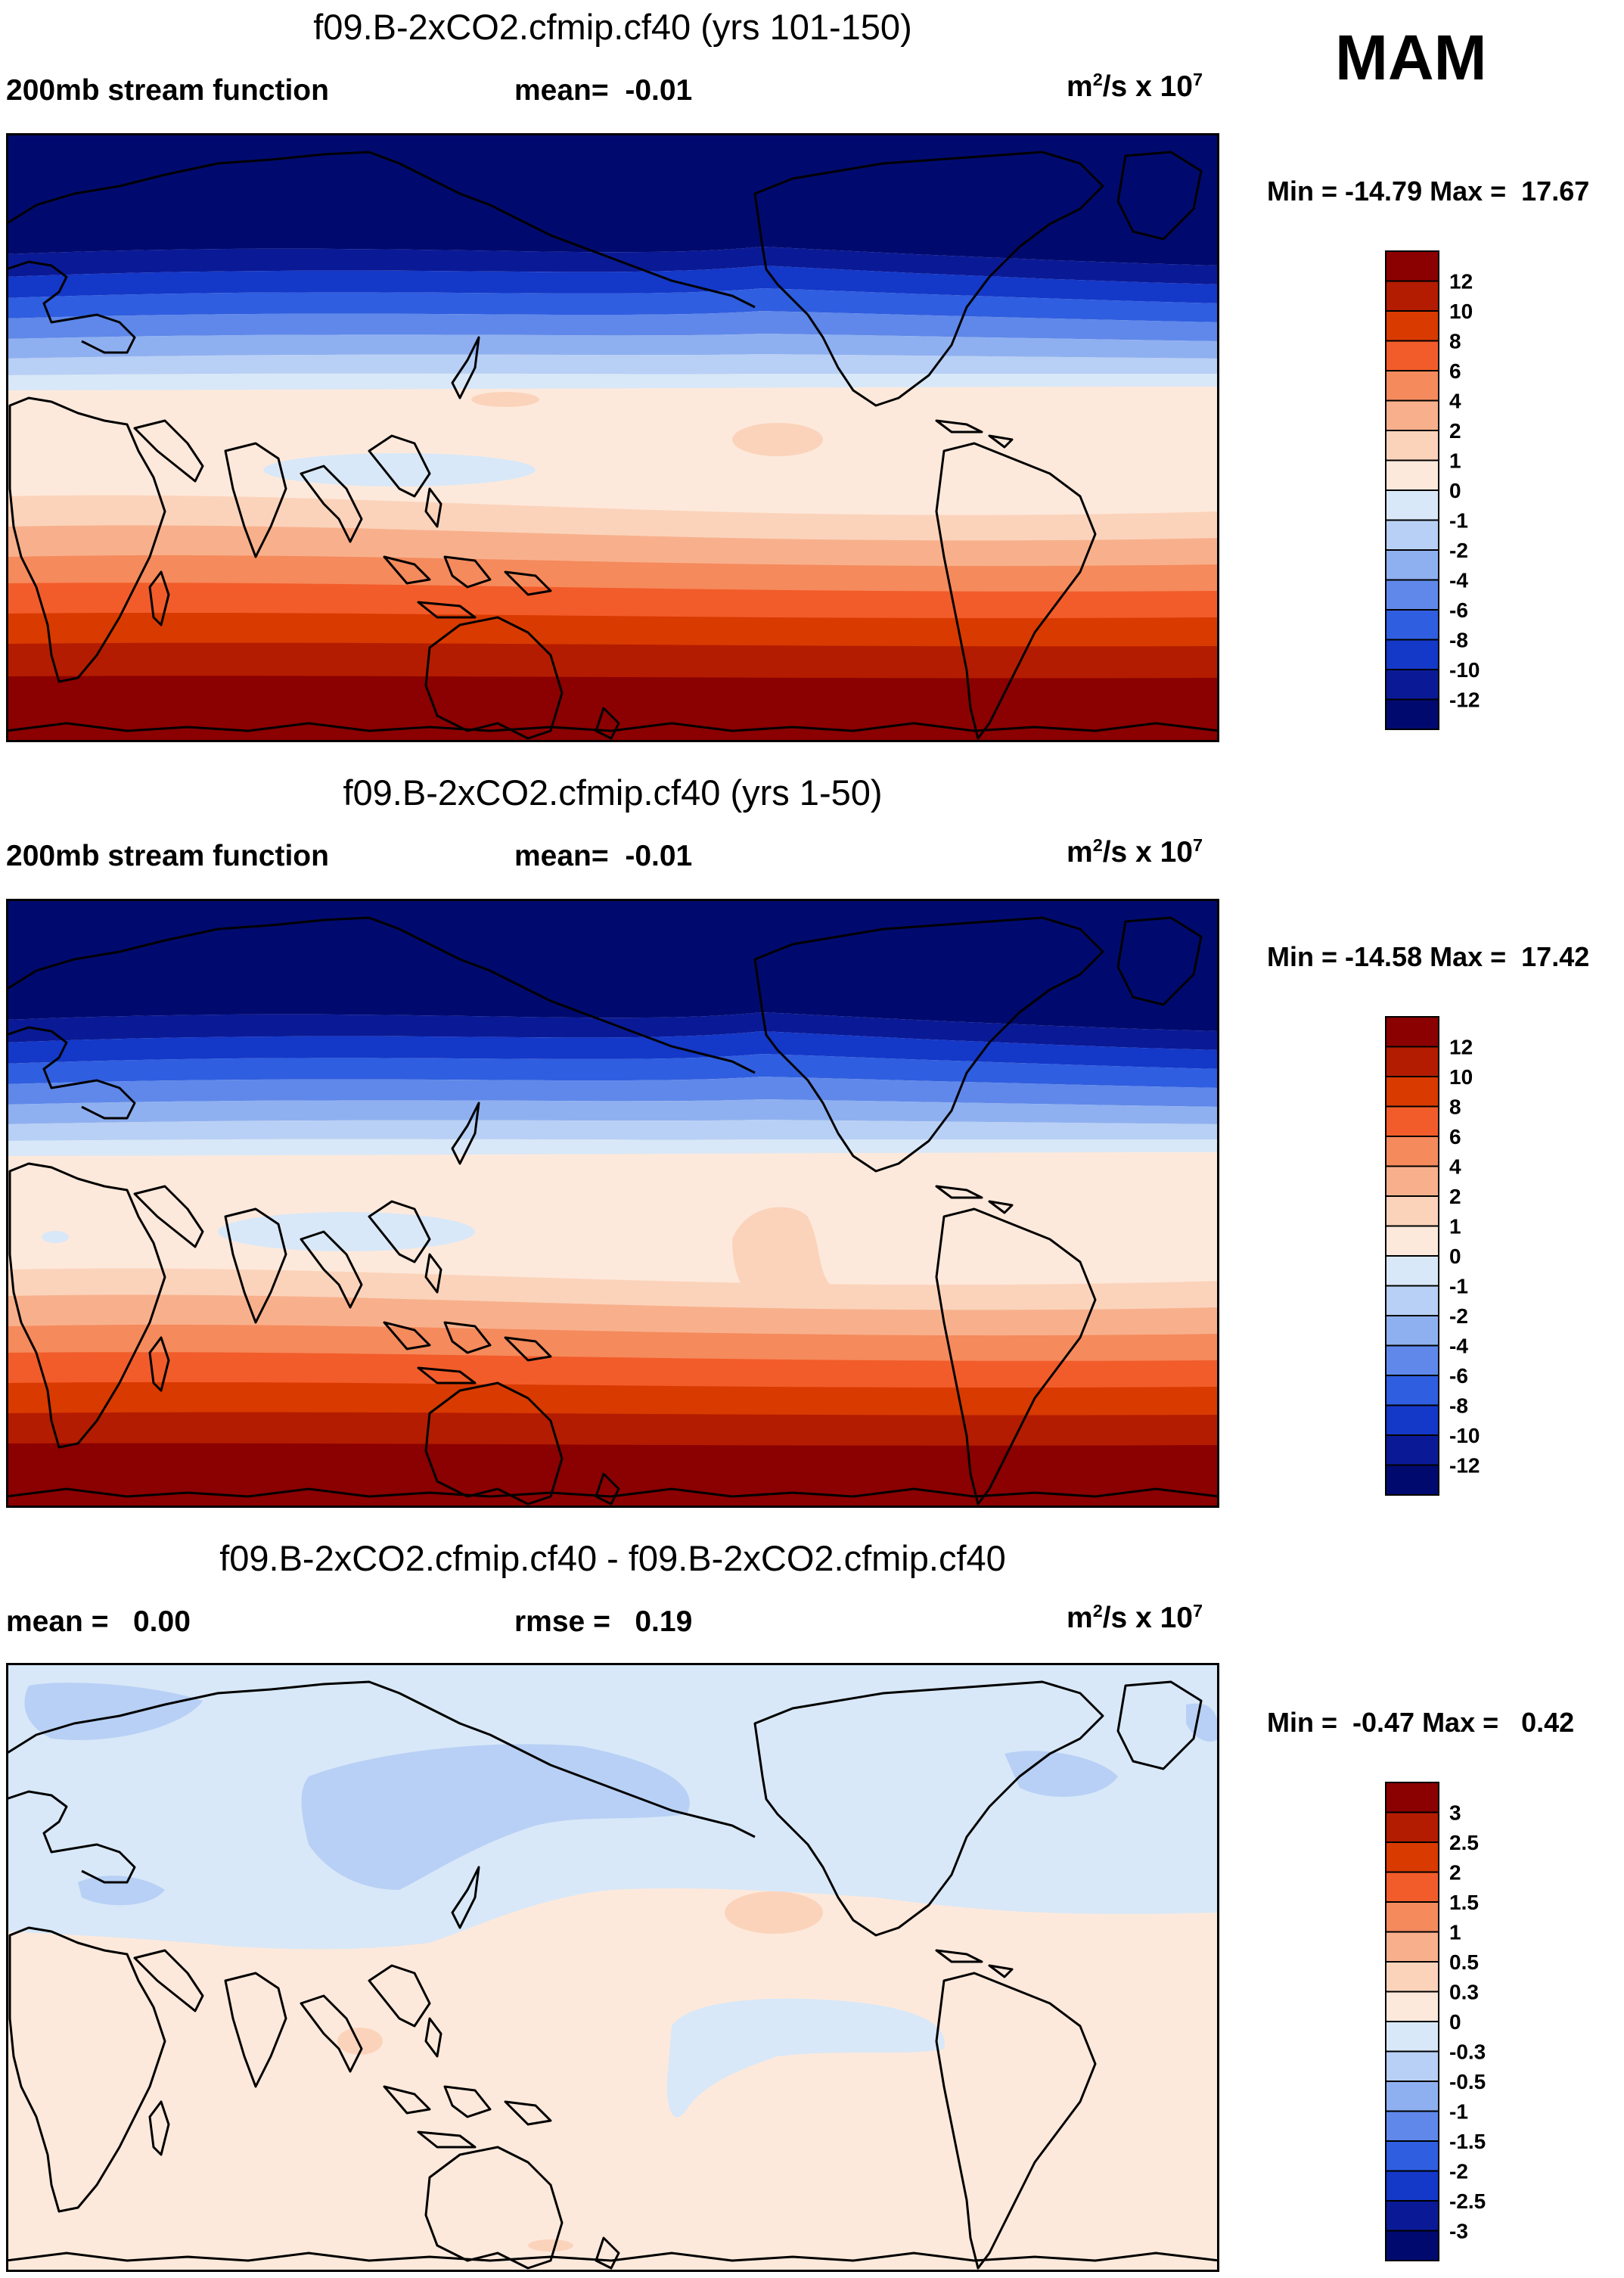 Image resolution: width=1624 pixels, height=2278 pixels. What do you see at coordinates (98, 1621) in the screenshot?
I see `panel3-left-label: mean = 0.00` at bounding box center [98, 1621].